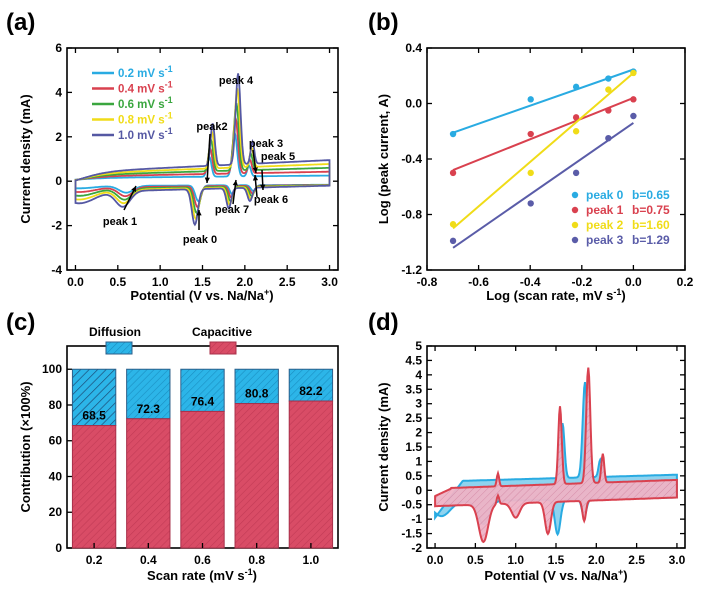 The image size is (711, 604). What do you see at coordinates (56, 476) in the screenshot?
I see `c-y-tick-label: 40` at bounding box center [56, 476].